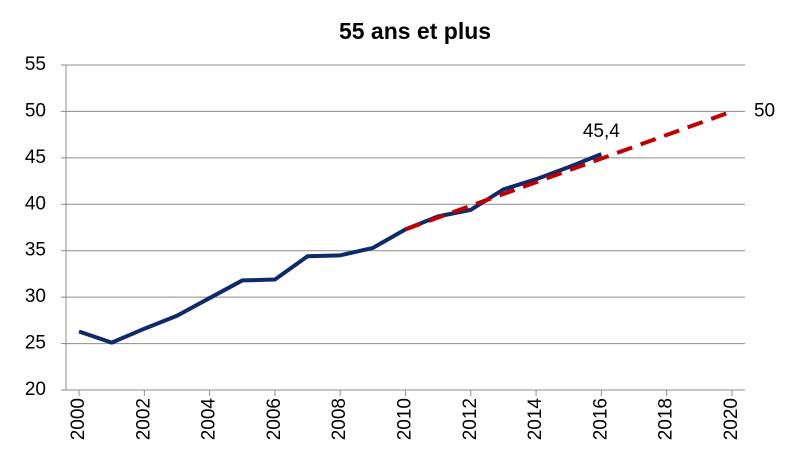  Describe the element at coordinates (209, 419) in the screenshot. I see `x-tick-label: 2004` at that location.